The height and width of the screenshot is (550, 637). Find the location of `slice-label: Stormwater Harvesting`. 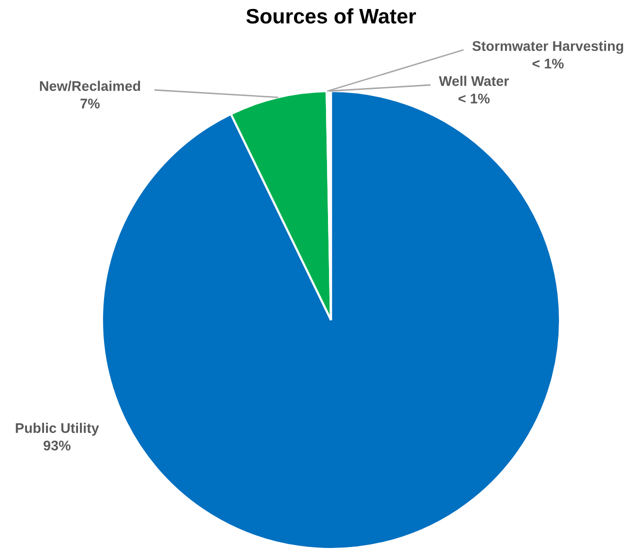

slice-label: Stormwater Harvesting is located at coordinates (548, 47).